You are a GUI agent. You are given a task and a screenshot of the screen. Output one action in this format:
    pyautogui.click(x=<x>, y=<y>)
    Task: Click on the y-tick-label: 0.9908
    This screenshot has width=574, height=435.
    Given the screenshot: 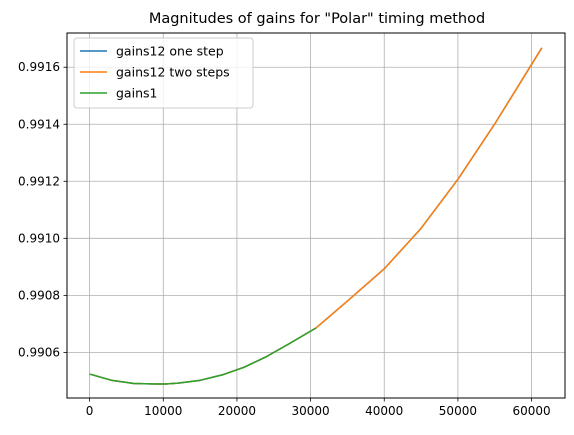 What is the action you would take?
    pyautogui.click(x=39, y=295)
    